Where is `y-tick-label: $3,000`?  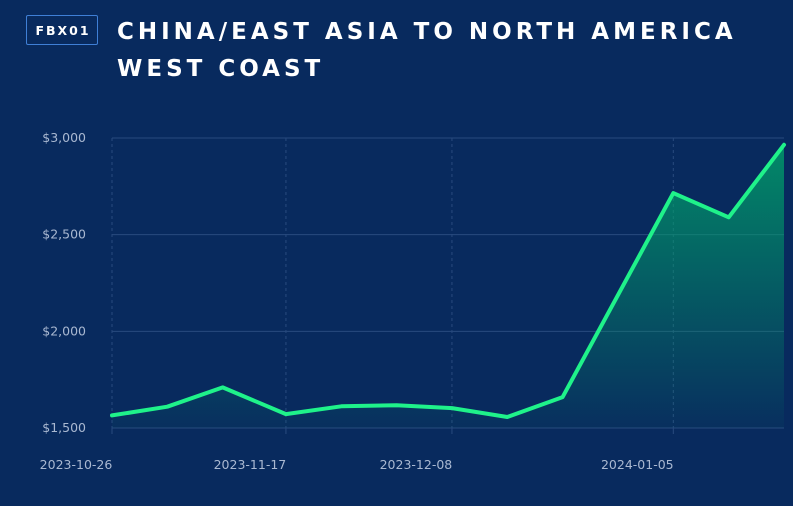 y-tick-label: $3,000 is located at coordinates (64, 137).